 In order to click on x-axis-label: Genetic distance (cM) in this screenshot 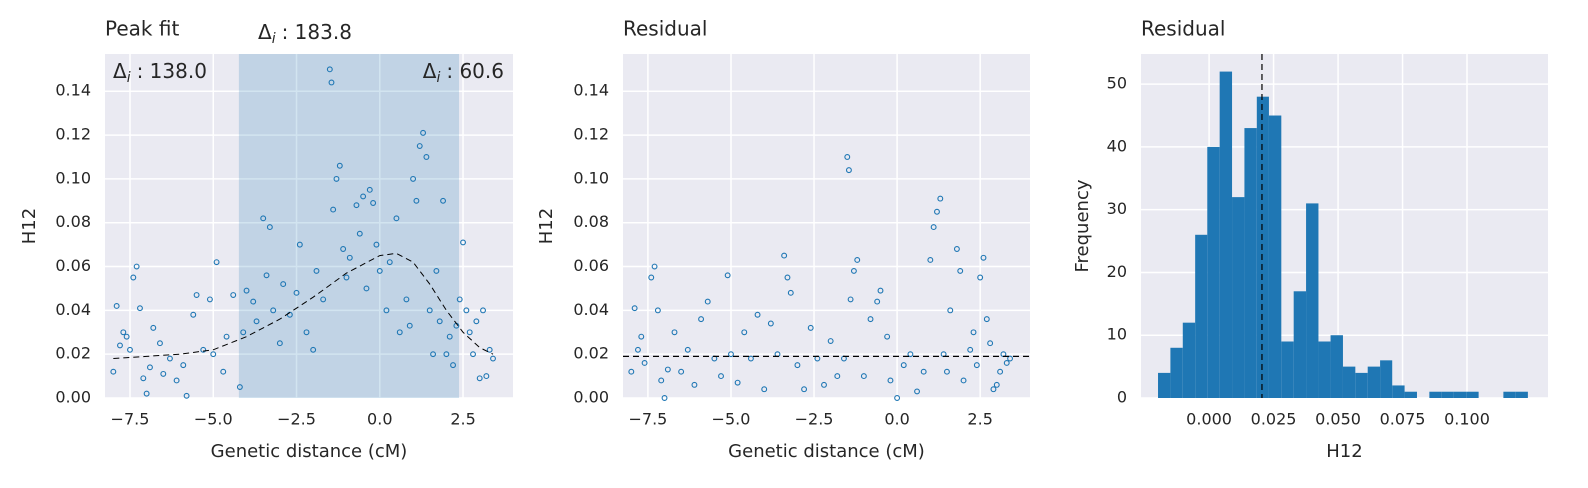, I will do `click(309, 451)`.